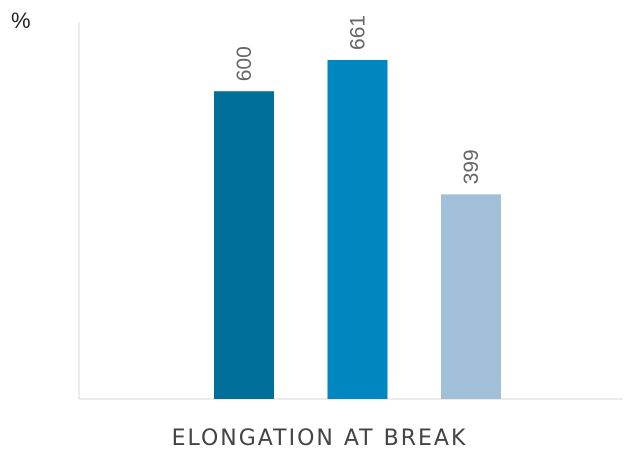 The height and width of the screenshot is (451, 639). Describe the element at coordinates (319, 438) in the screenshot. I see `x-axis-category-label: ELONGATION AT BREAK` at that location.